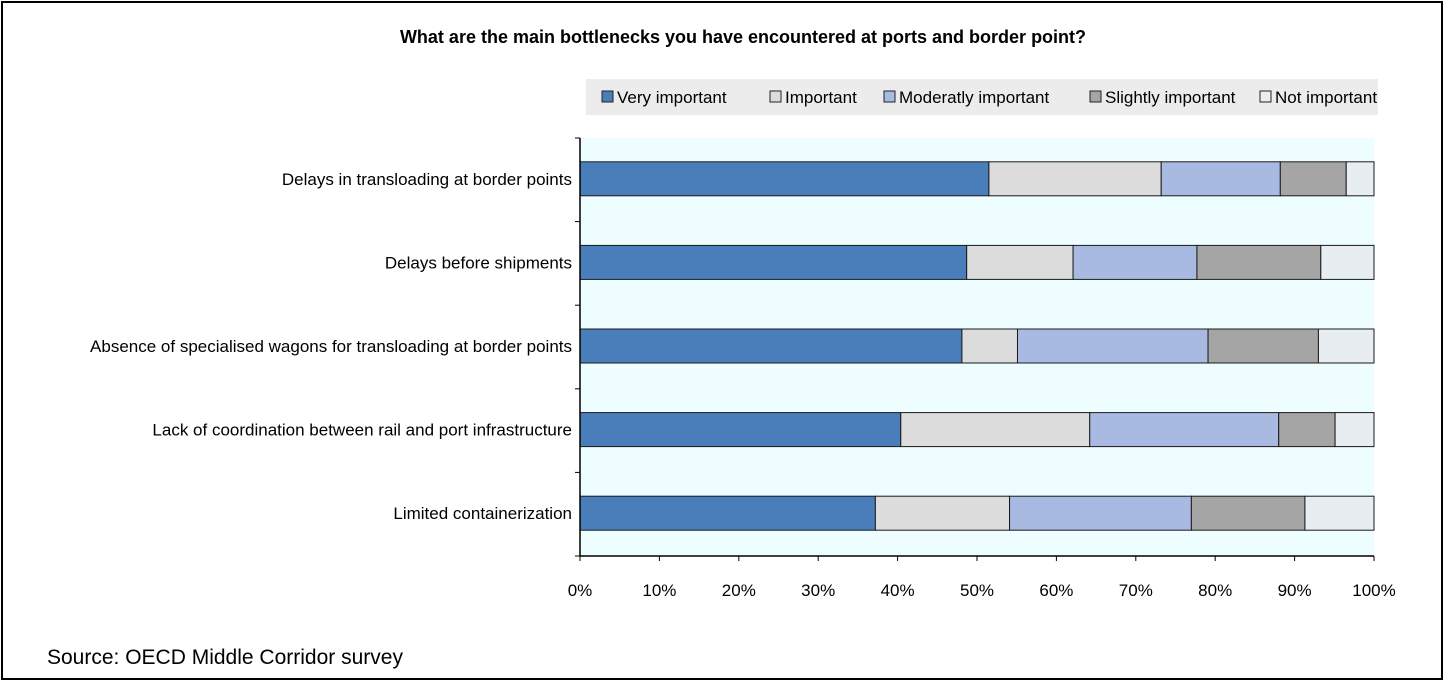 This screenshot has width=1448, height=681. What do you see at coordinates (974, 97) in the screenshot?
I see `legend-label-2: Moderatly important` at bounding box center [974, 97].